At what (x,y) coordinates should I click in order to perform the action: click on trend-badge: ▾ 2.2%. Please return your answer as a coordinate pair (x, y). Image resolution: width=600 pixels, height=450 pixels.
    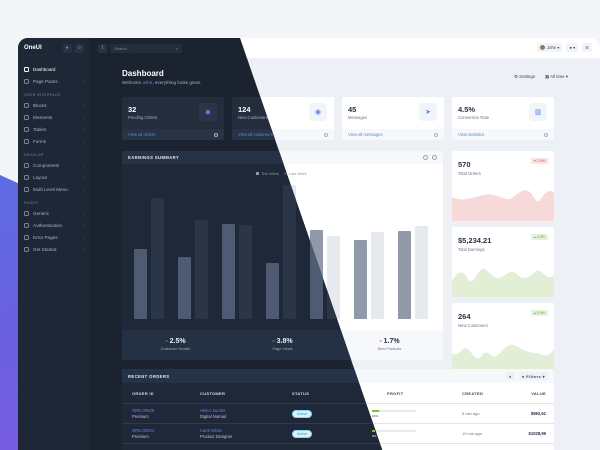
    Looking at the image, I should click on (539, 161).